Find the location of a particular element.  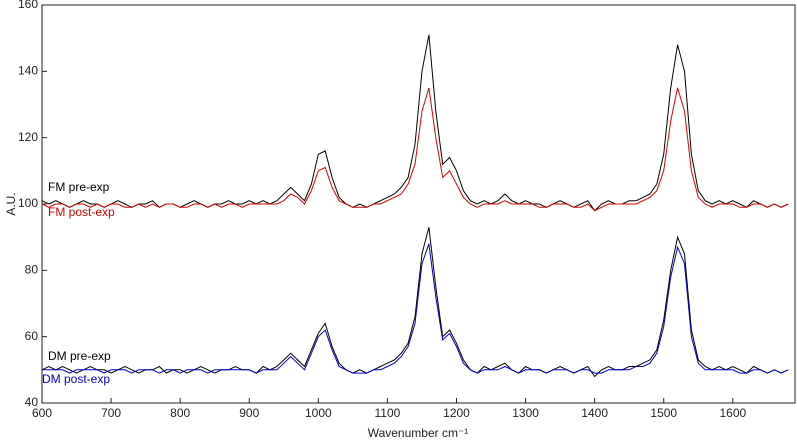

series-label: DM post-exp is located at coordinates (76, 379).